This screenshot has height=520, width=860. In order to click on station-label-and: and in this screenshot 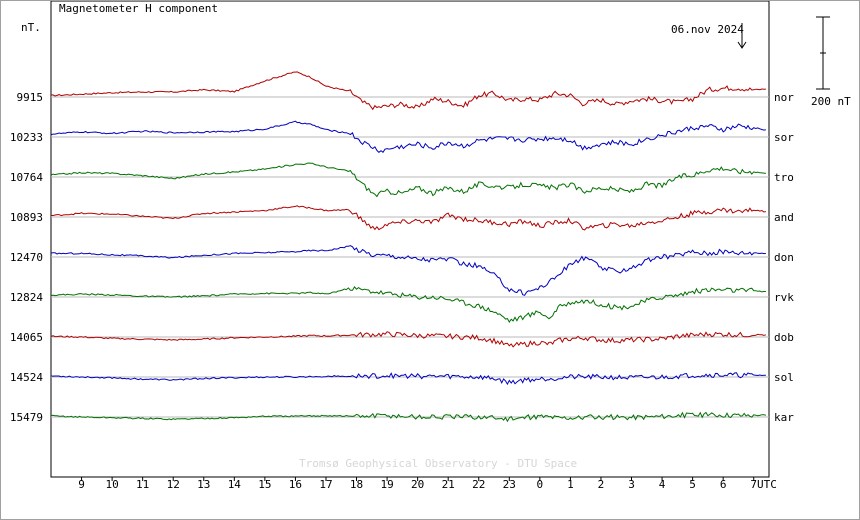, I will do `click(784, 217)`.